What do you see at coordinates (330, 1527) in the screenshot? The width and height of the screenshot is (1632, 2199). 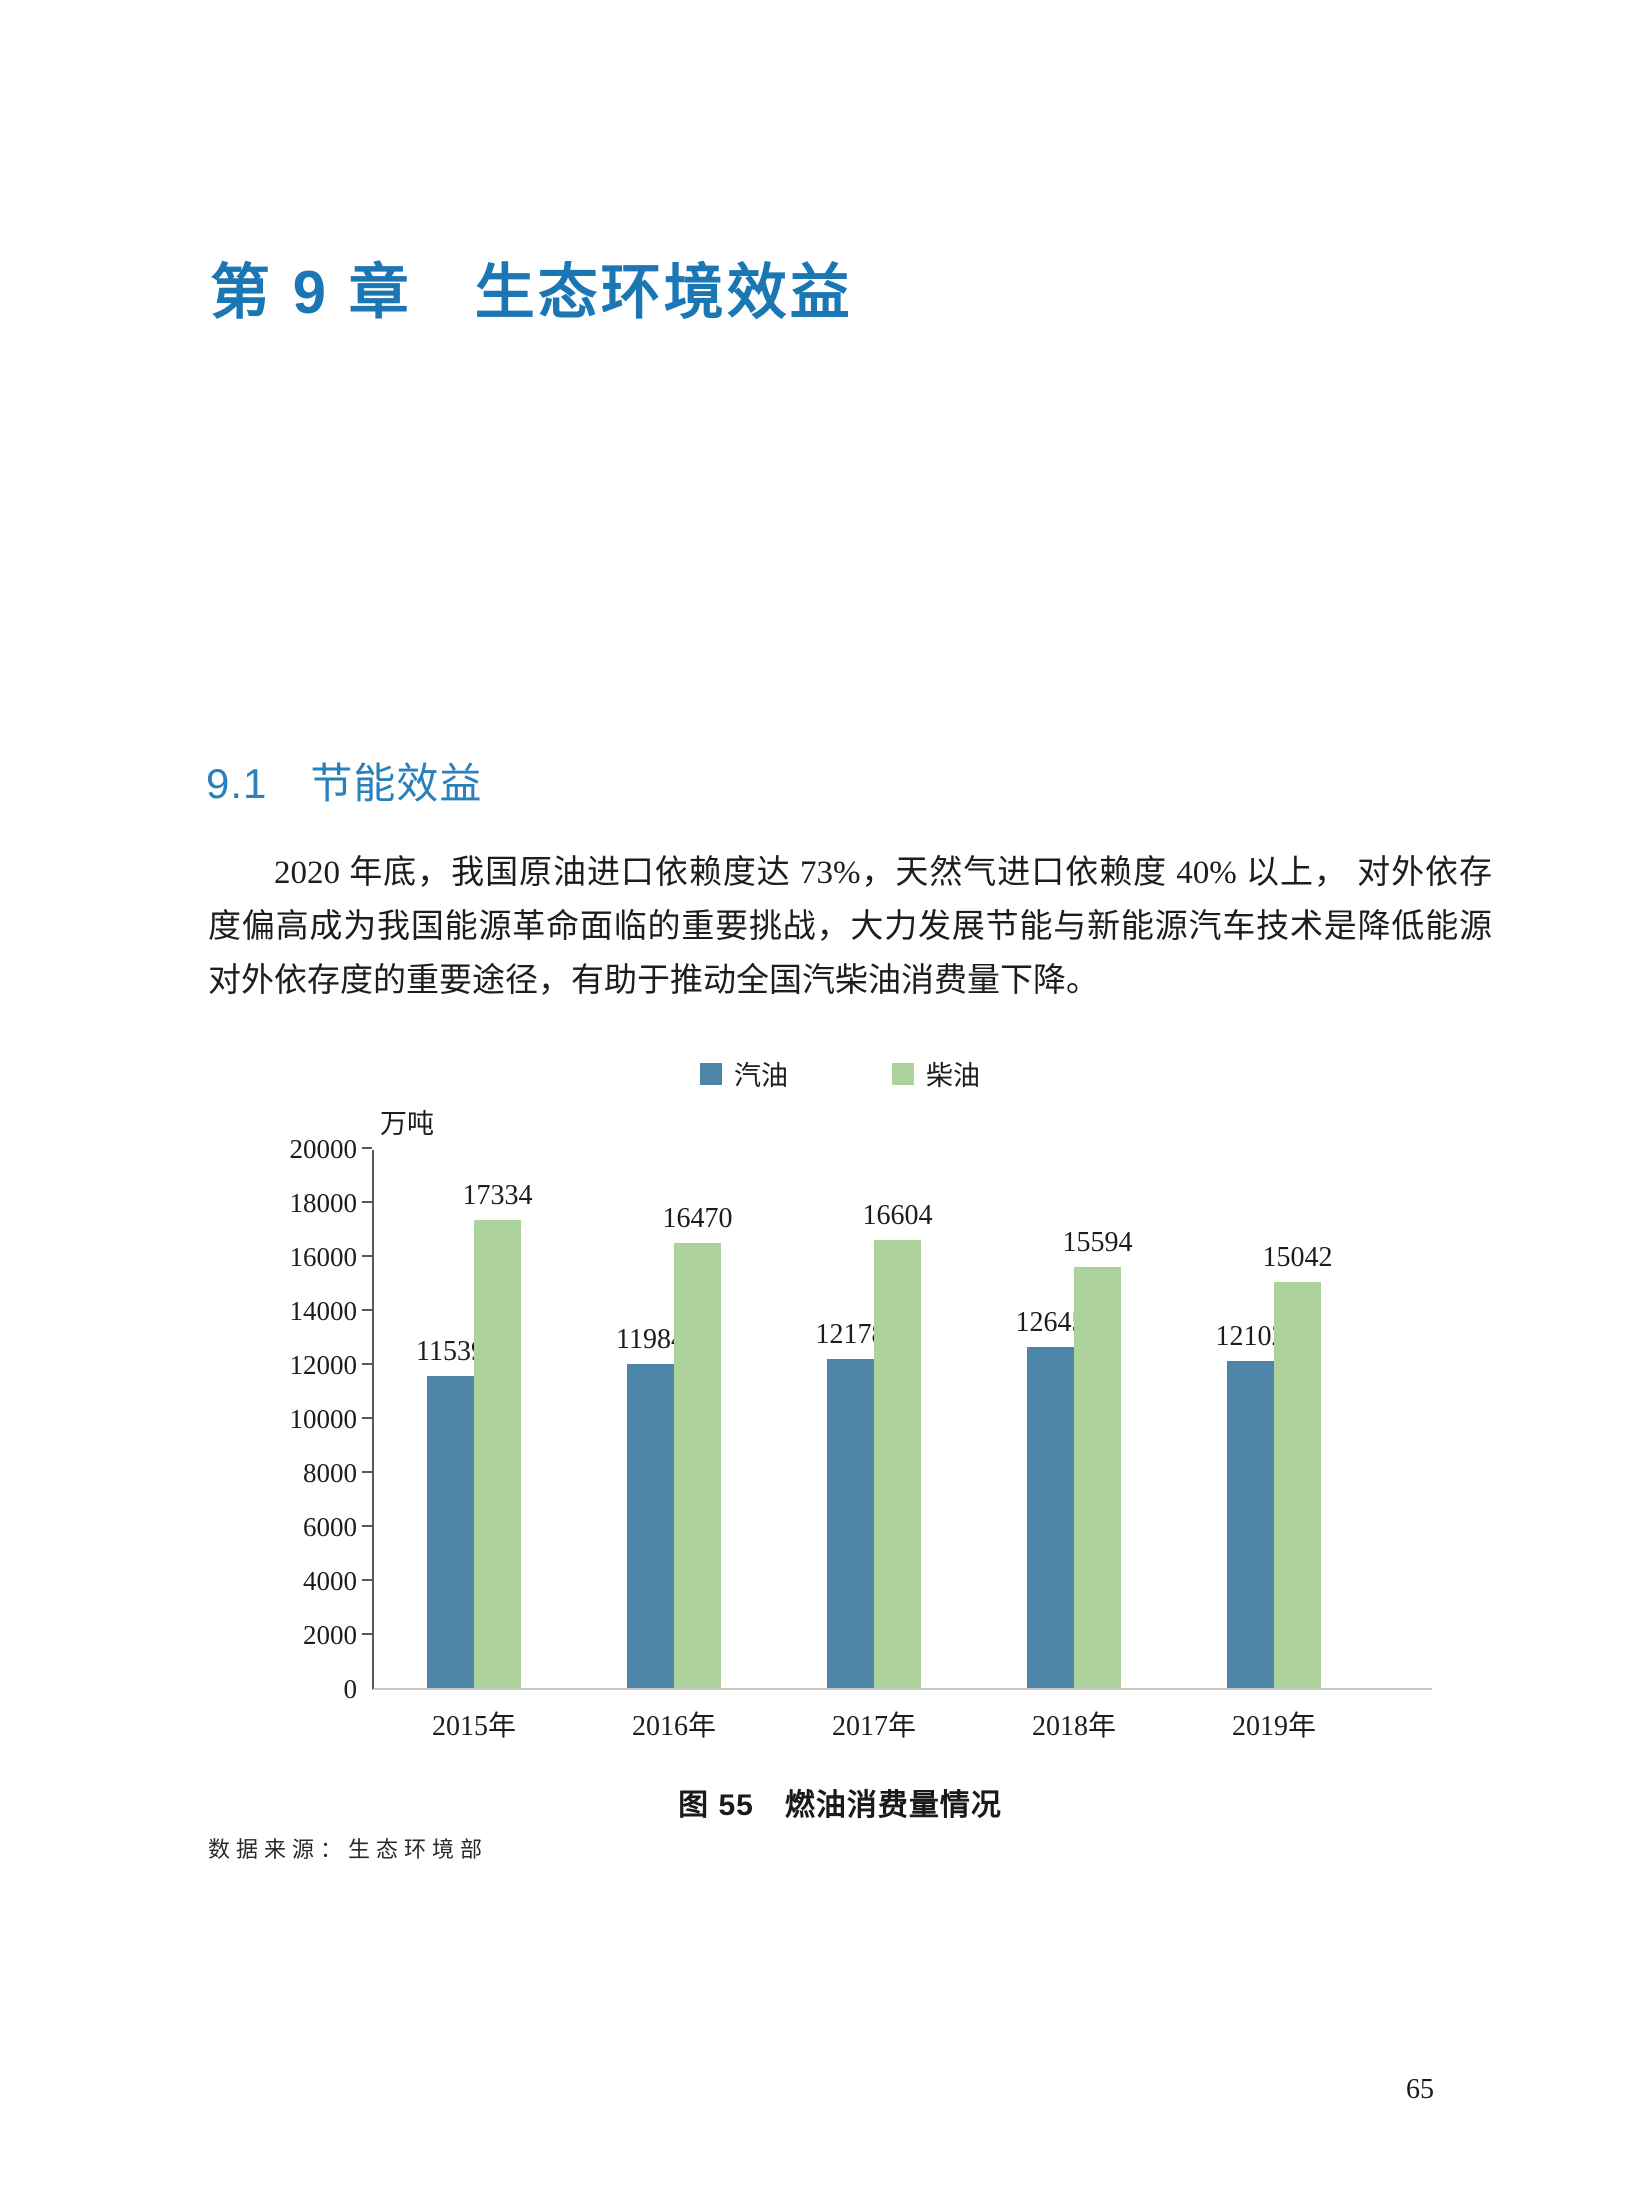 I see `y-axis-tick-label: 6000` at bounding box center [330, 1527].